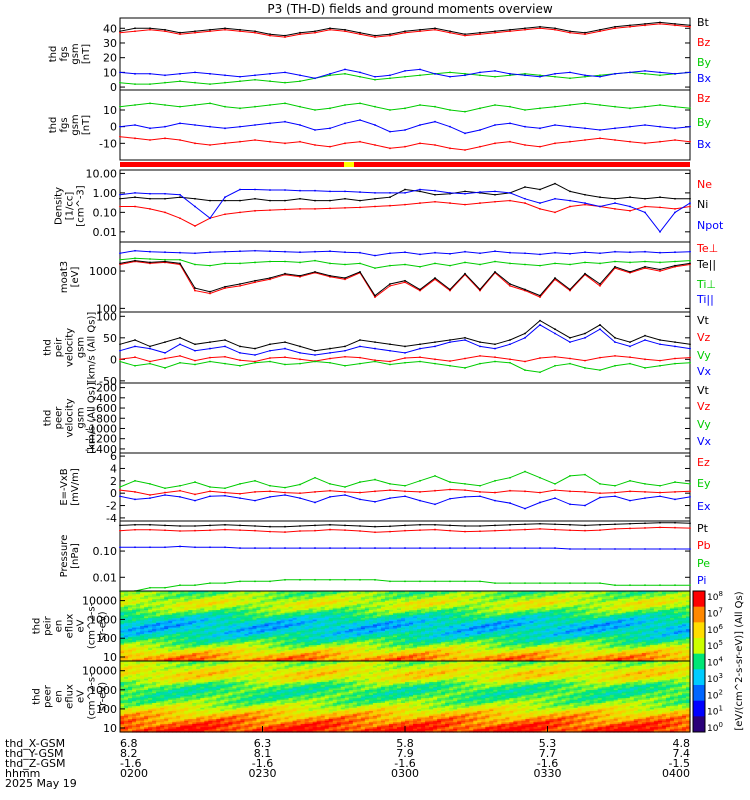 The image size is (750, 800). I want to click on ytick-label: 100, so click(106, 316).